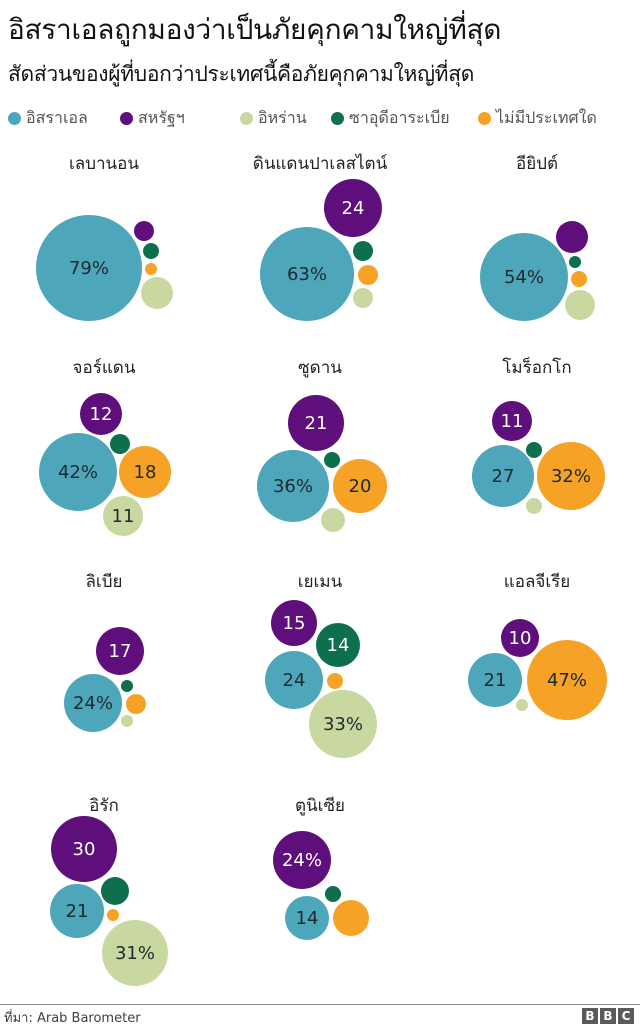  What do you see at coordinates (282, 117) in the screenshot?
I see `legend-label: อิหร่าน` at bounding box center [282, 117].